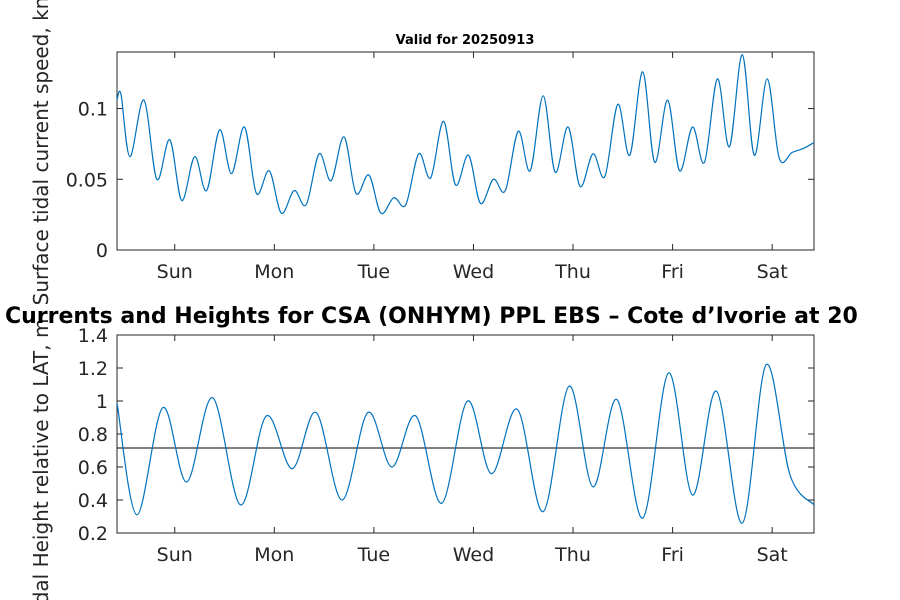  I want to click on bottom-y-tick-labels: 0.2 0.4 0.6 0.8 1 1.2 1.4, so click(93, 435).